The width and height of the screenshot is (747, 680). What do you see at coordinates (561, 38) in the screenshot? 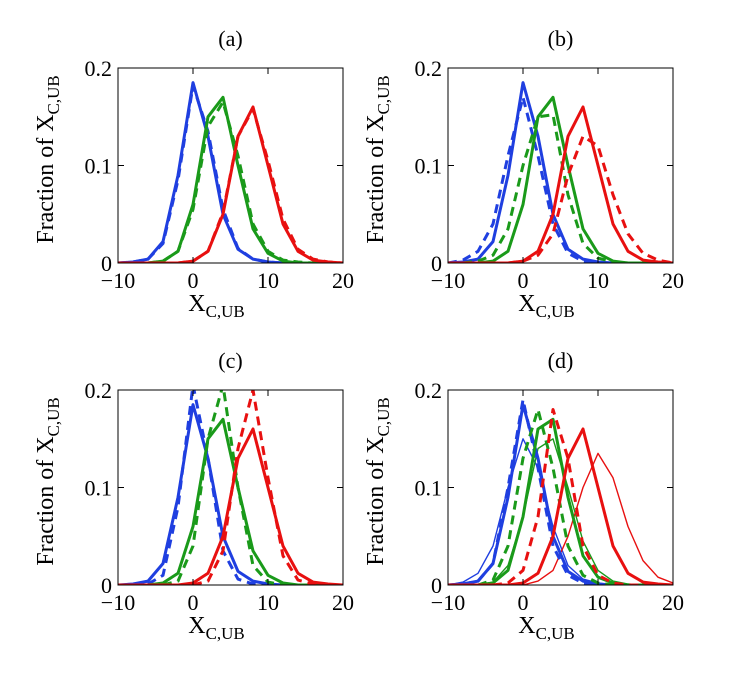
I see `panel-title: (b)` at bounding box center [561, 38].